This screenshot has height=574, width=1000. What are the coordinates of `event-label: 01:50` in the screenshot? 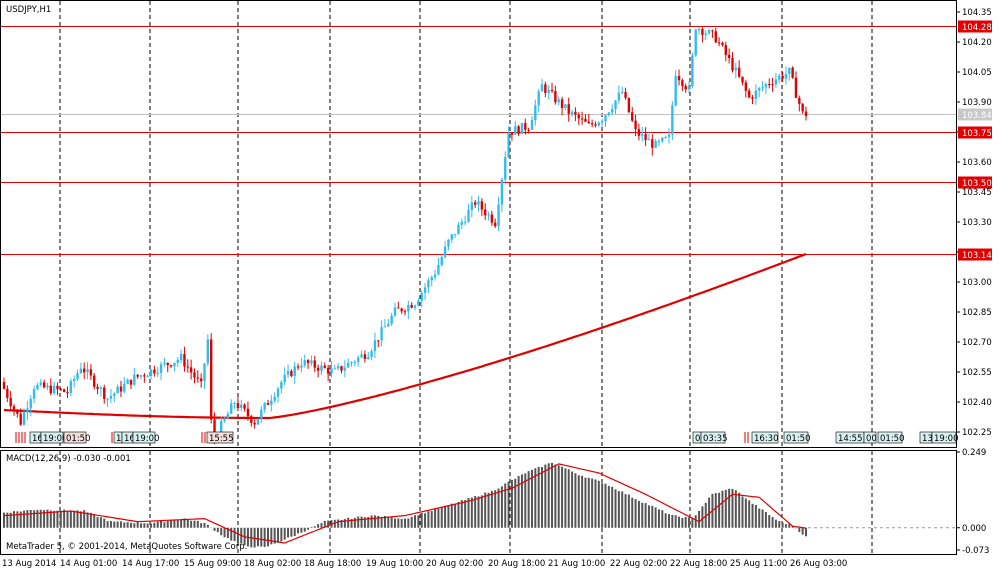 It's located at (798, 439).